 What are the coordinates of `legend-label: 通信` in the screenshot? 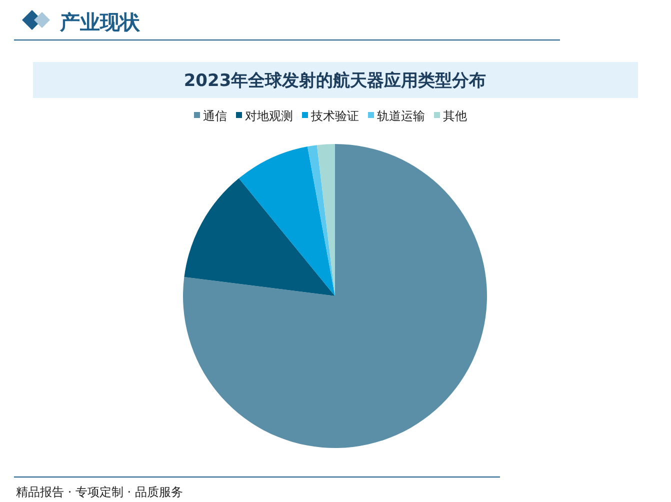 It's located at (215, 116).